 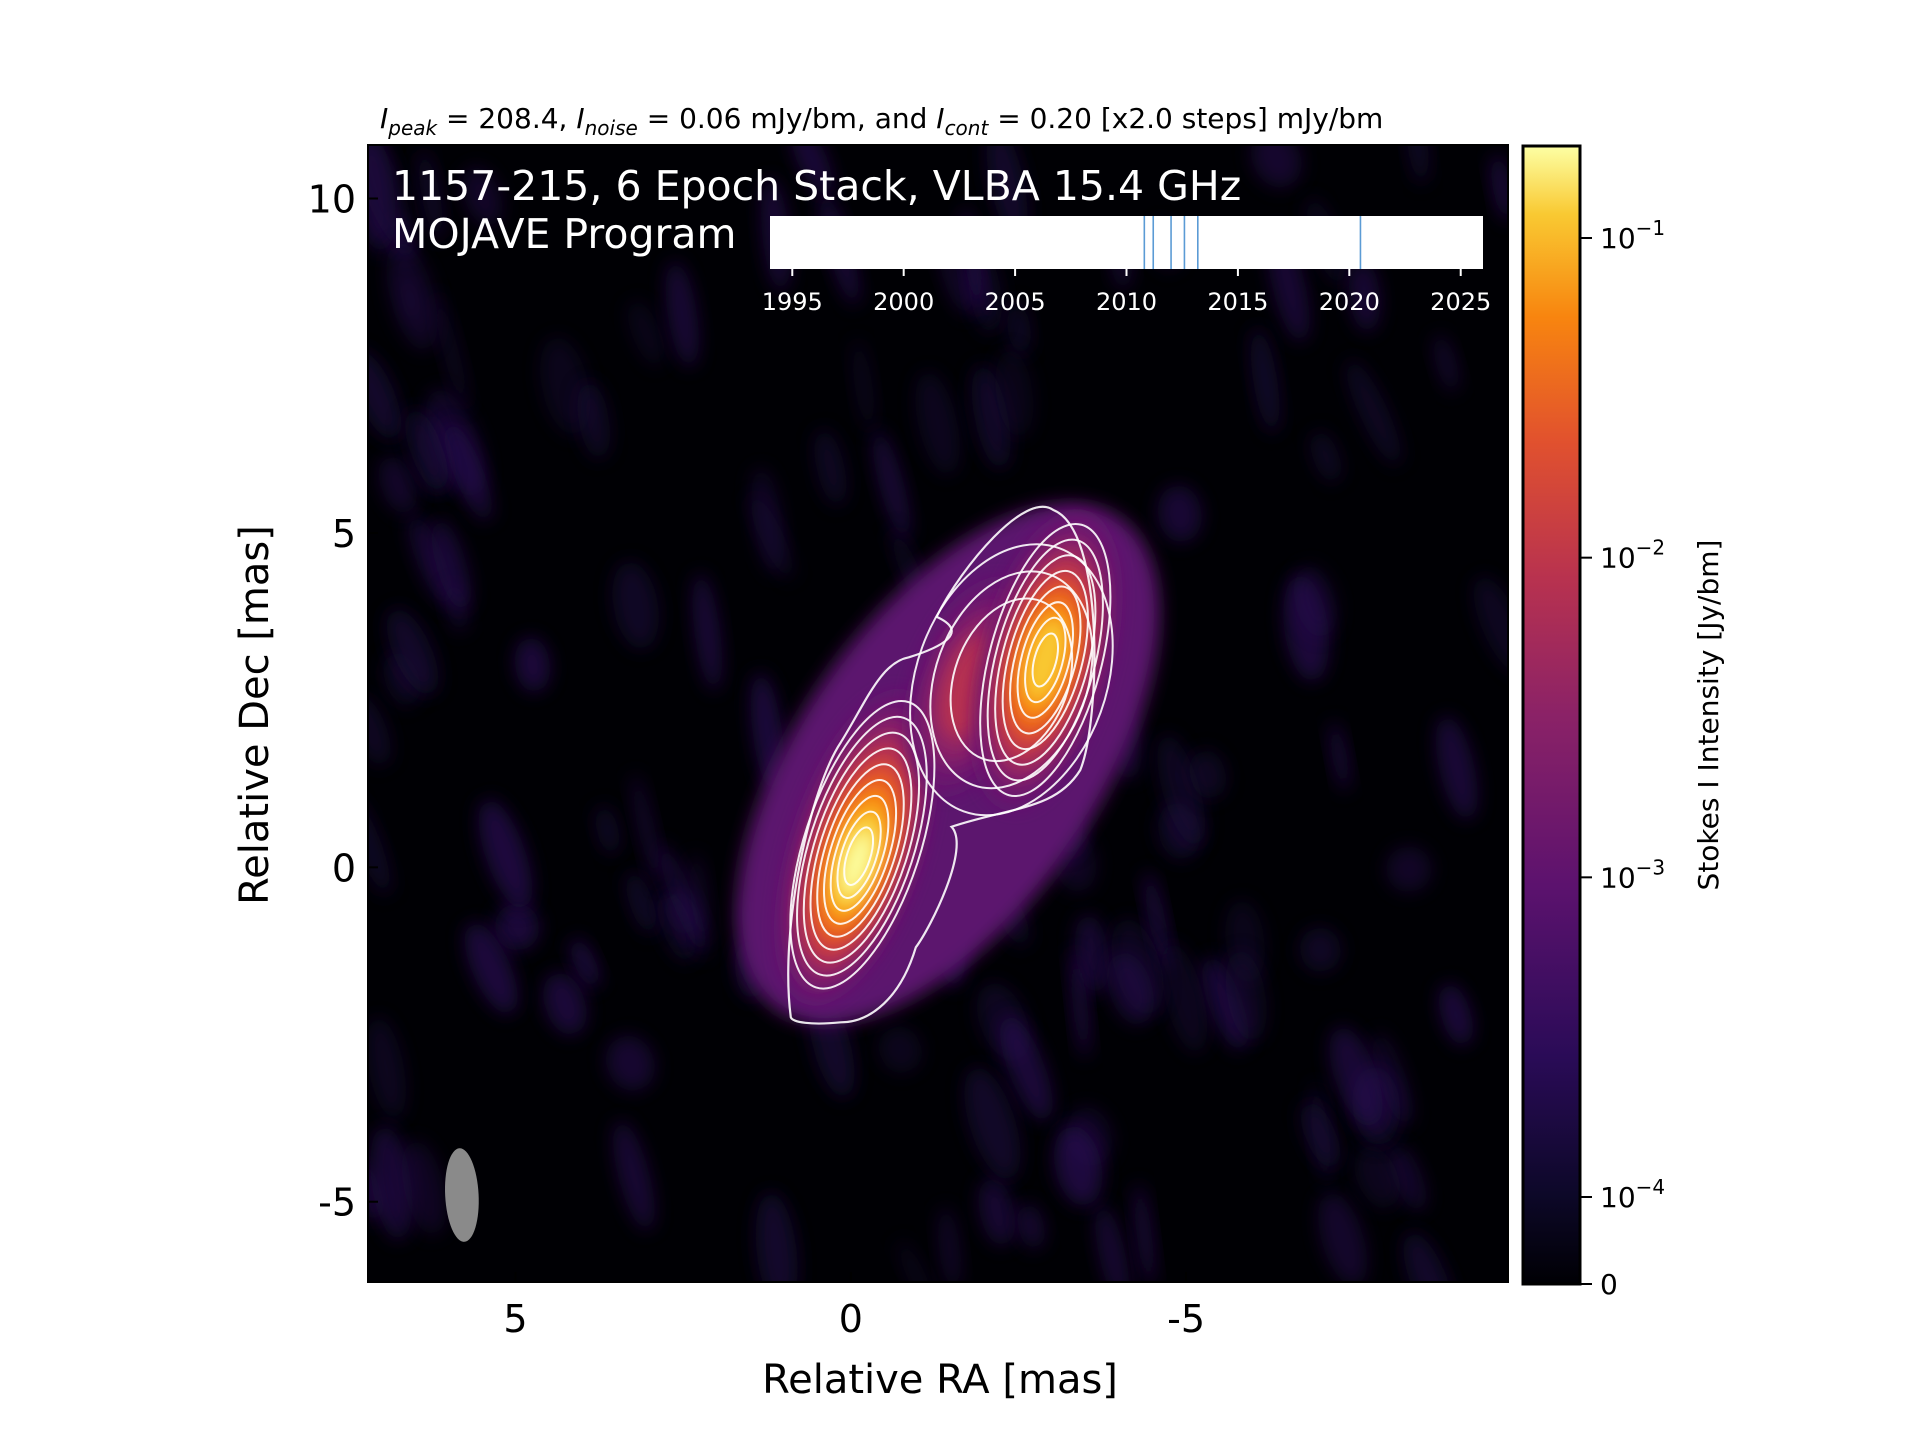 I want to click on y-ticks: 10 5 0 -5, so click(x=343, y=701).